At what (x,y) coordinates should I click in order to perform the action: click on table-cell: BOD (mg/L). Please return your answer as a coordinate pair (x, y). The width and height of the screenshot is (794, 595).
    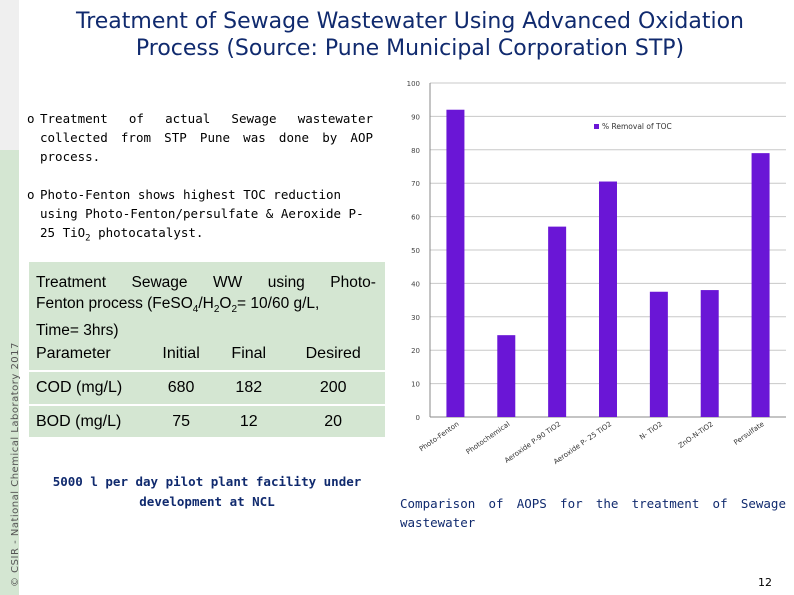
    Looking at the image, I should click on (87, 422).